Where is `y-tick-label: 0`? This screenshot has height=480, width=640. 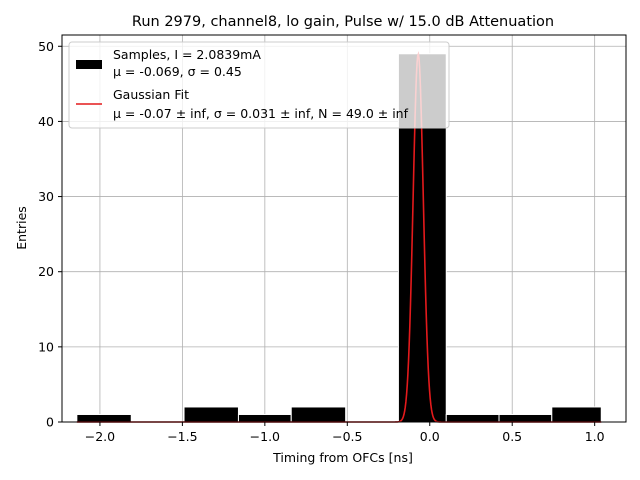 y-tick-label: 0 is located at coordinates (50, 422).